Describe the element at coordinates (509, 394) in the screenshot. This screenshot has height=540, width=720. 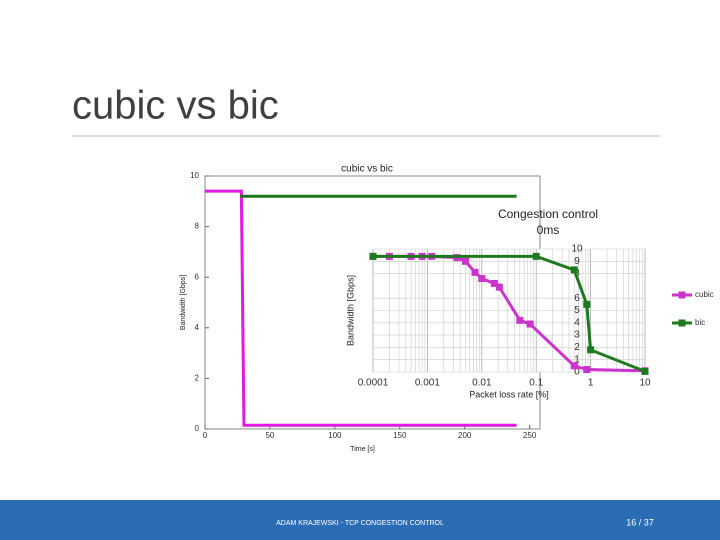
I see `x-axis-label: Packet loss rate [%]` at that location.